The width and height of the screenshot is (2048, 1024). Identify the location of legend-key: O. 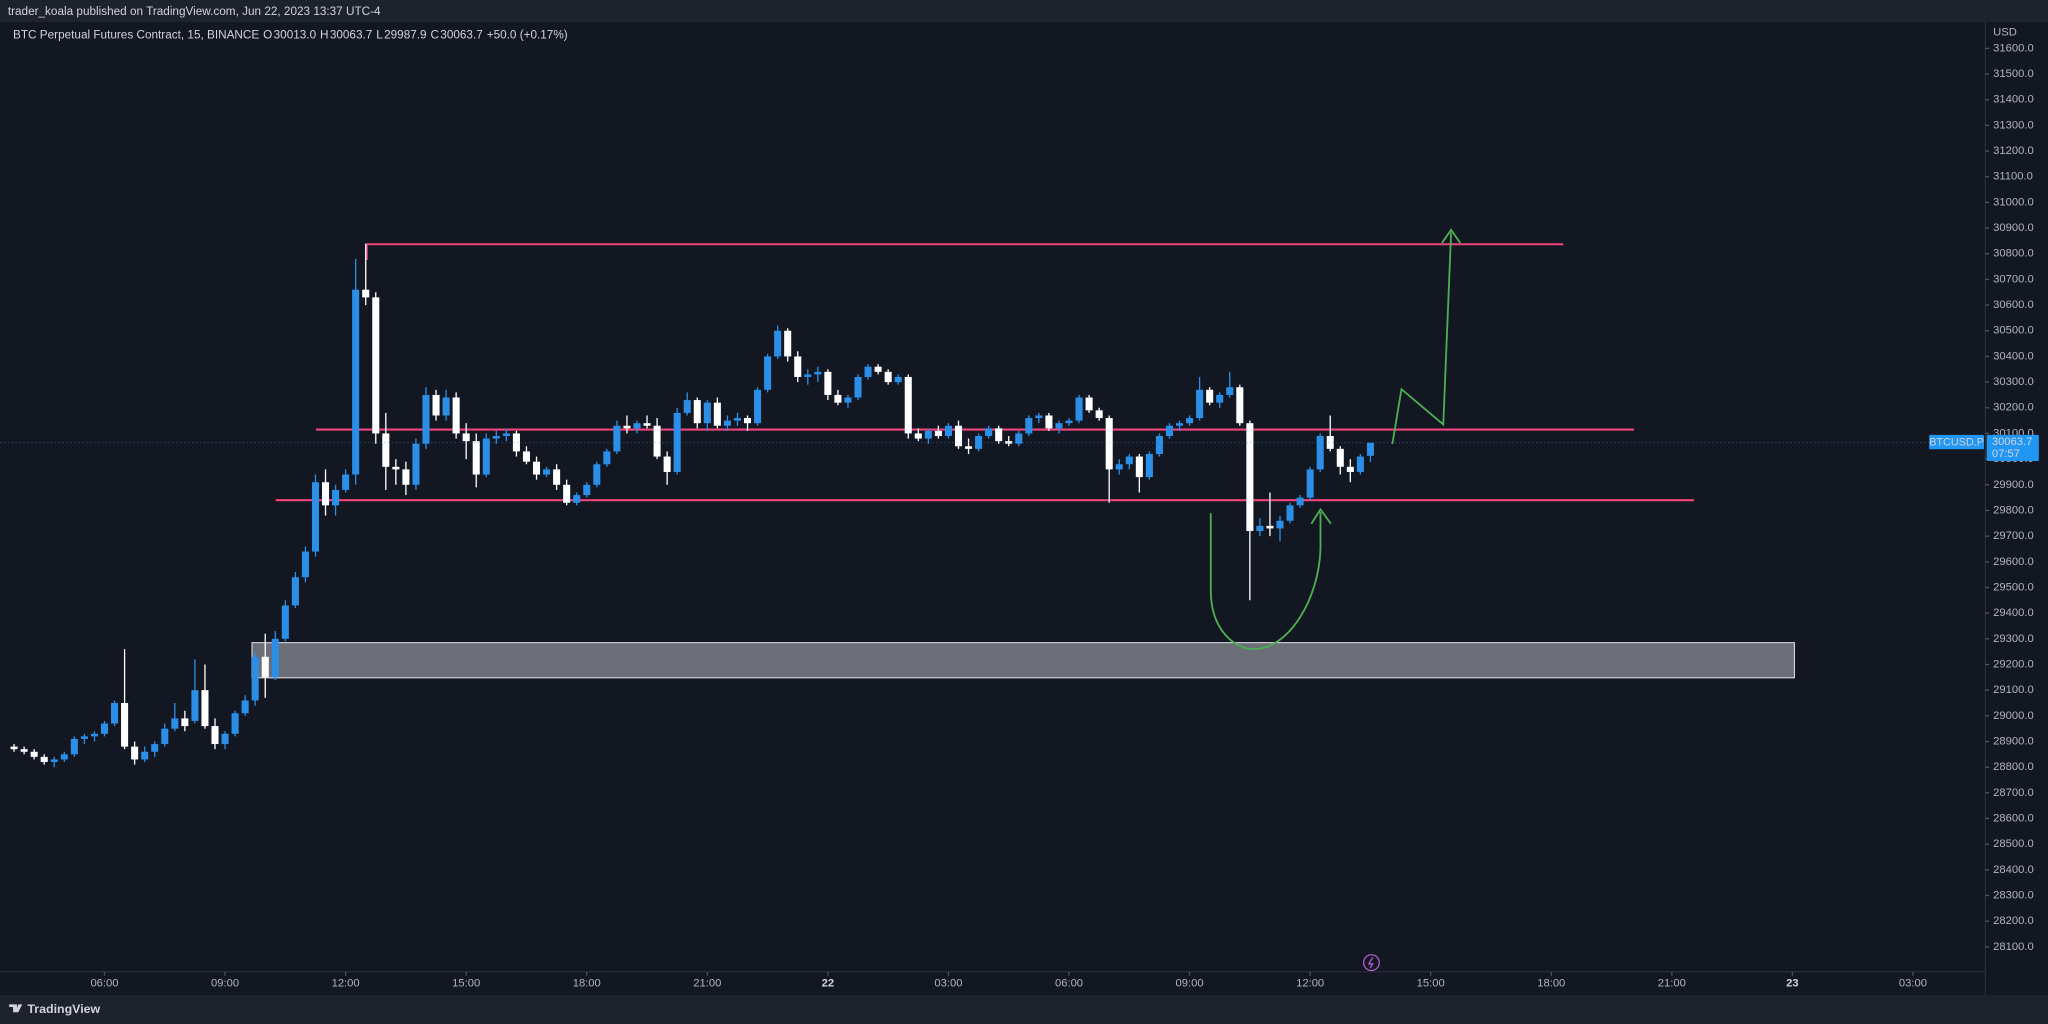
(267, 34).